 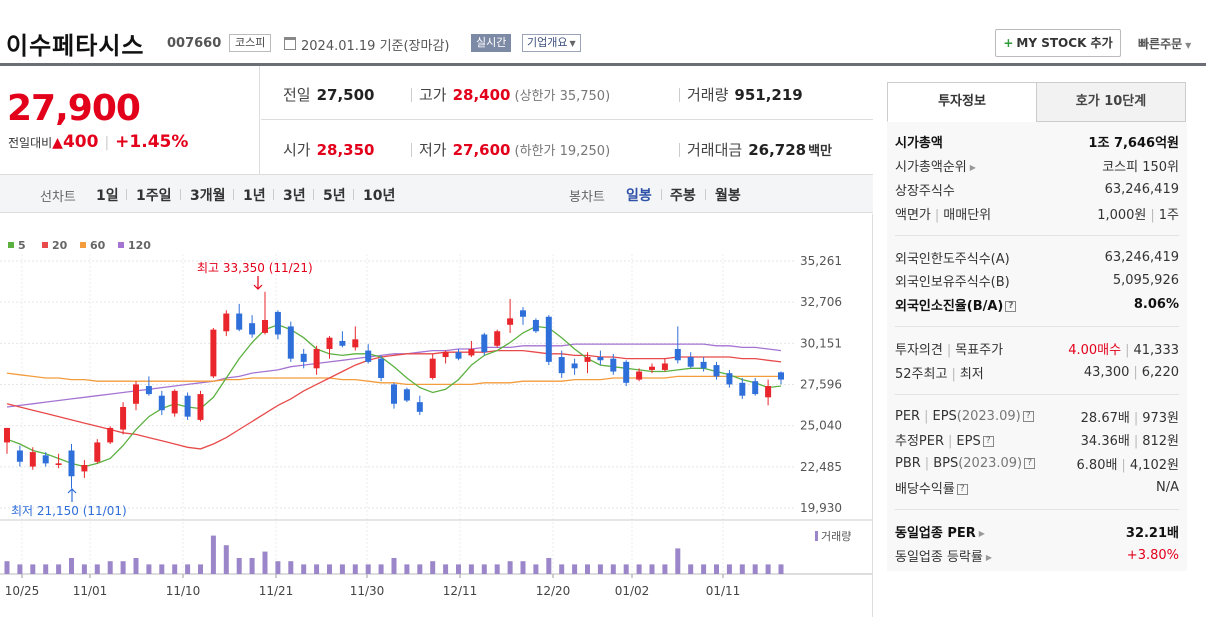 What do you see at coordinates (254, 196) in the screenshot?
I see `period-1y: 1년` at bounding box center [254, 196].